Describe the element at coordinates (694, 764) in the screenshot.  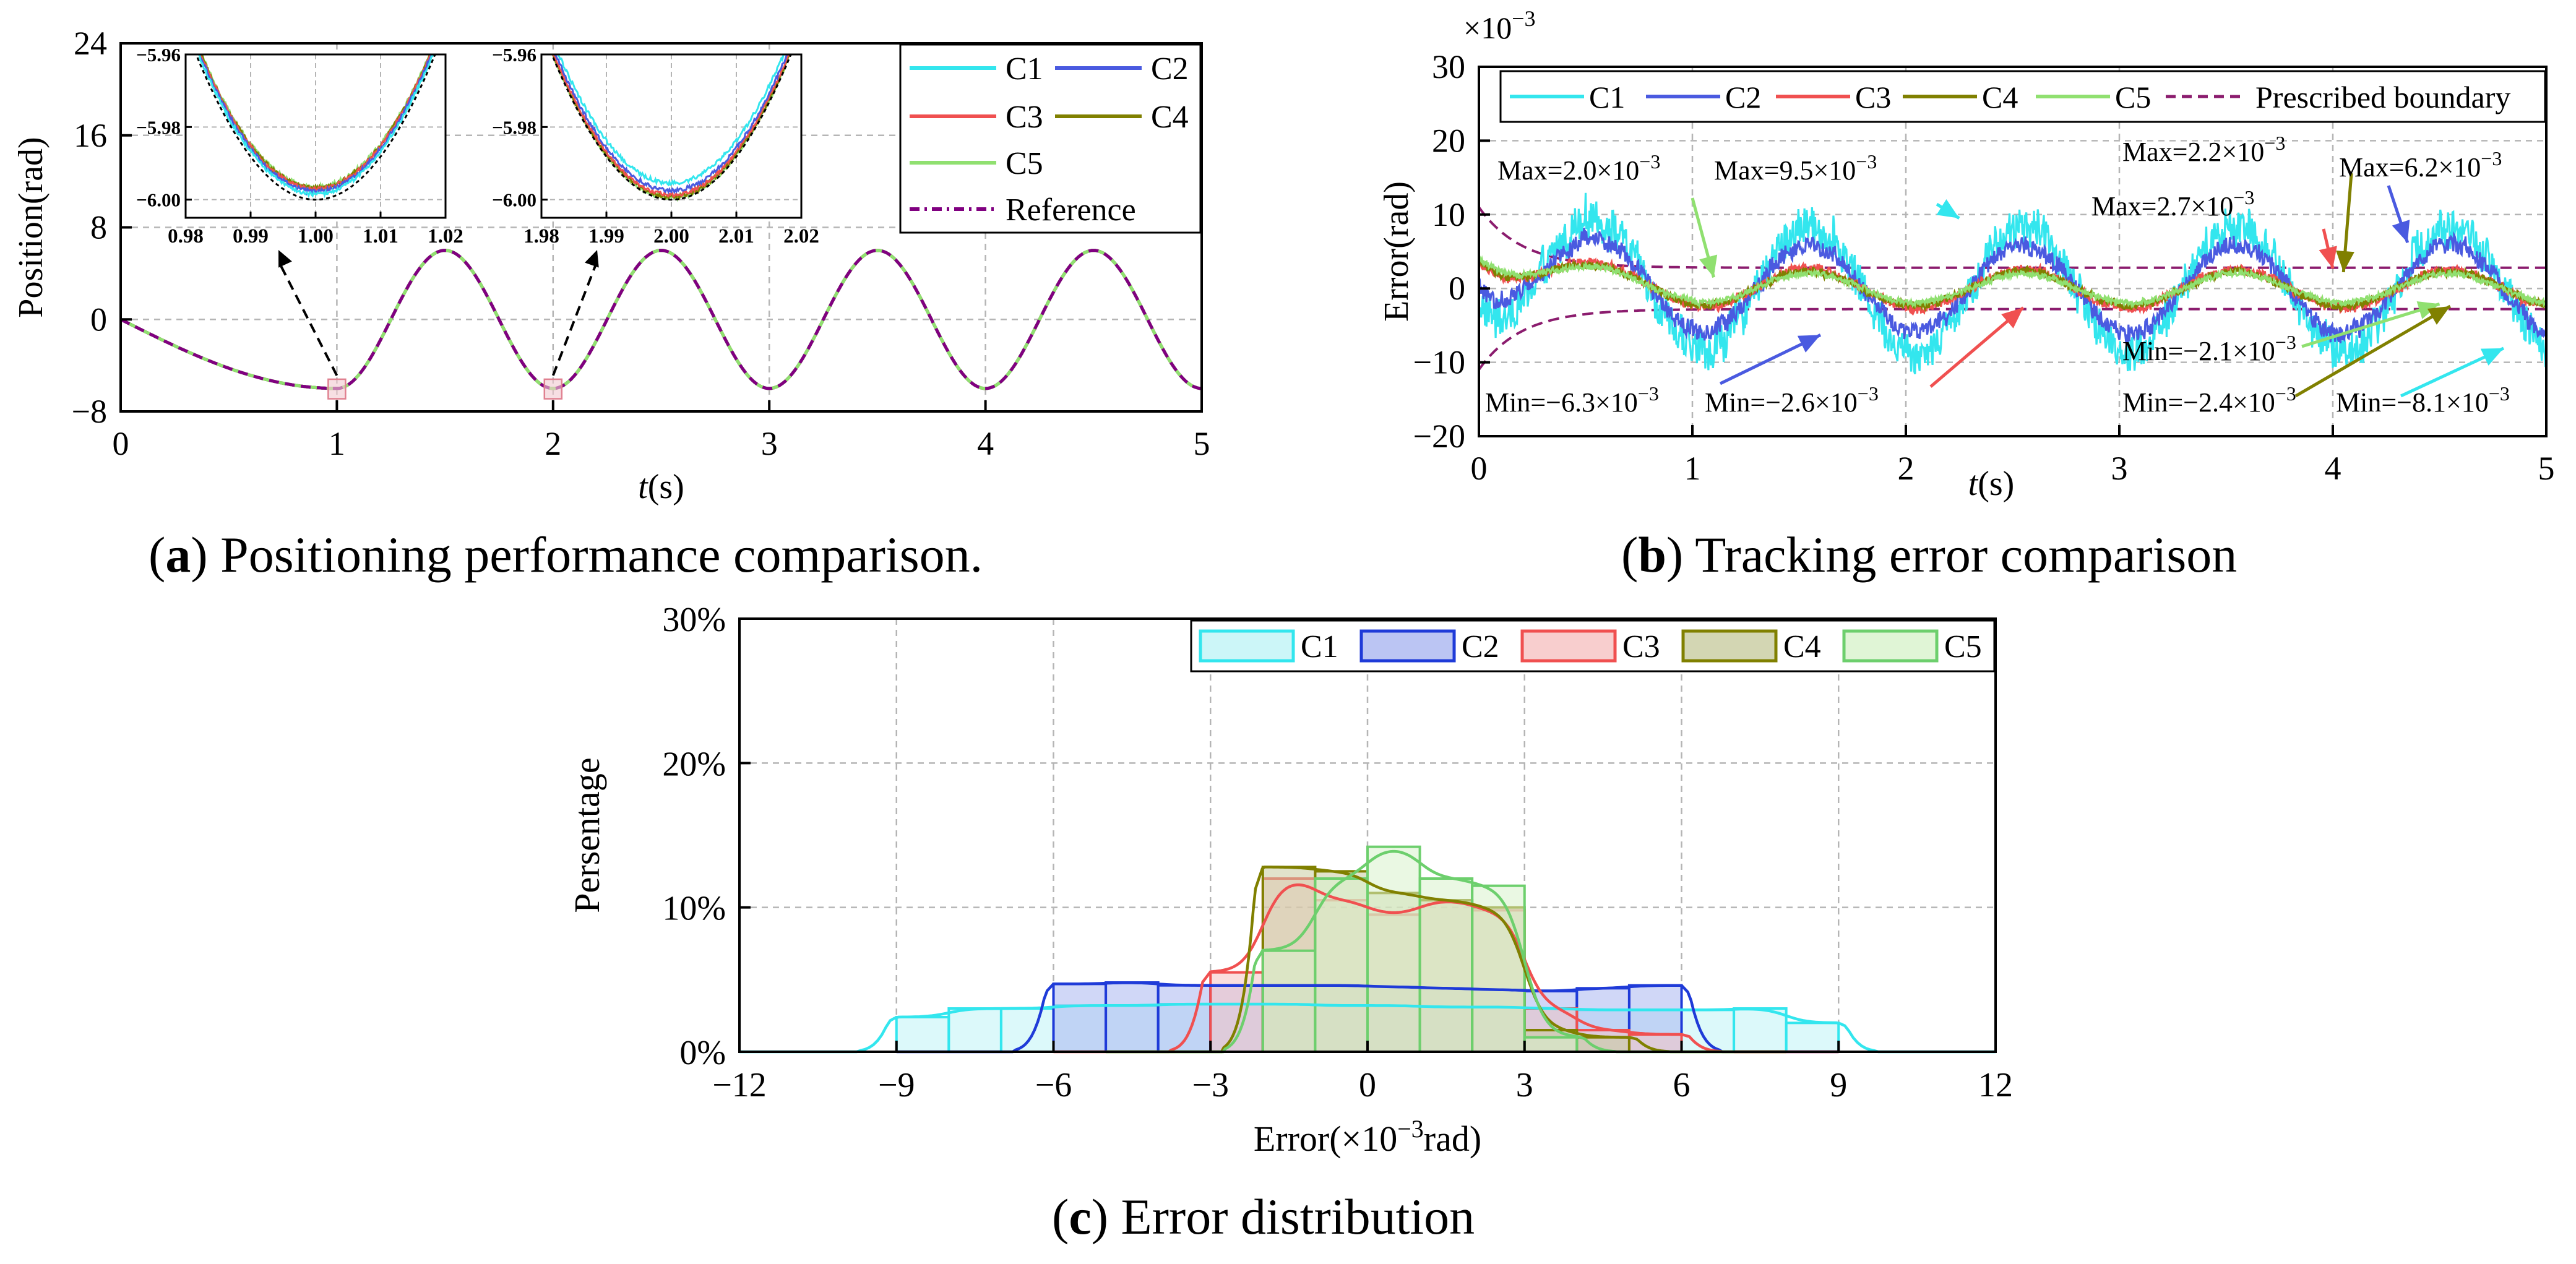
I see `c-ytick-label-2: 20%` at that location.